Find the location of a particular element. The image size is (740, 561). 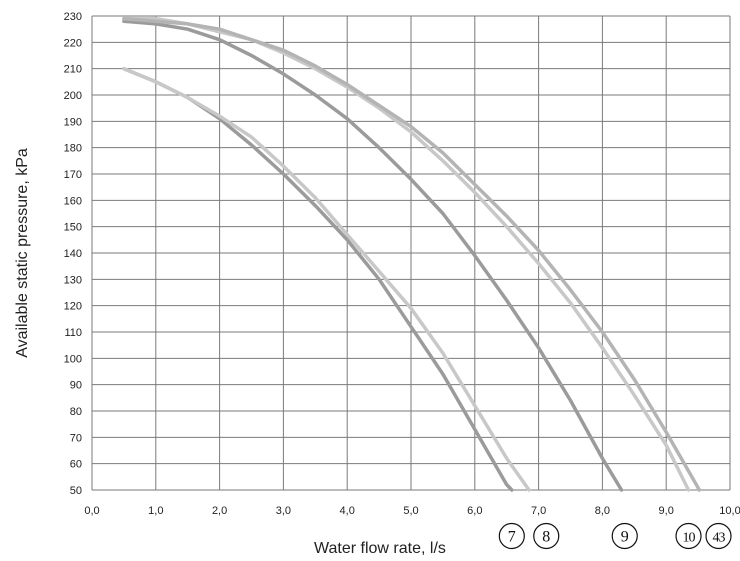

x-axis-title: Water flow rate, l/s is located at coordinates (380, 548).